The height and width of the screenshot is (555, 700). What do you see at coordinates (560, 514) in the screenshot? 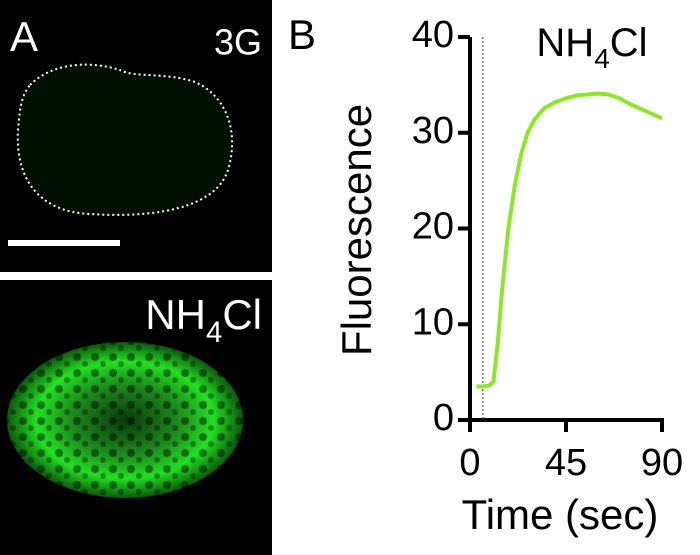
I see `x-axis-title: Time (sec)` at bounding box center [560, 514].